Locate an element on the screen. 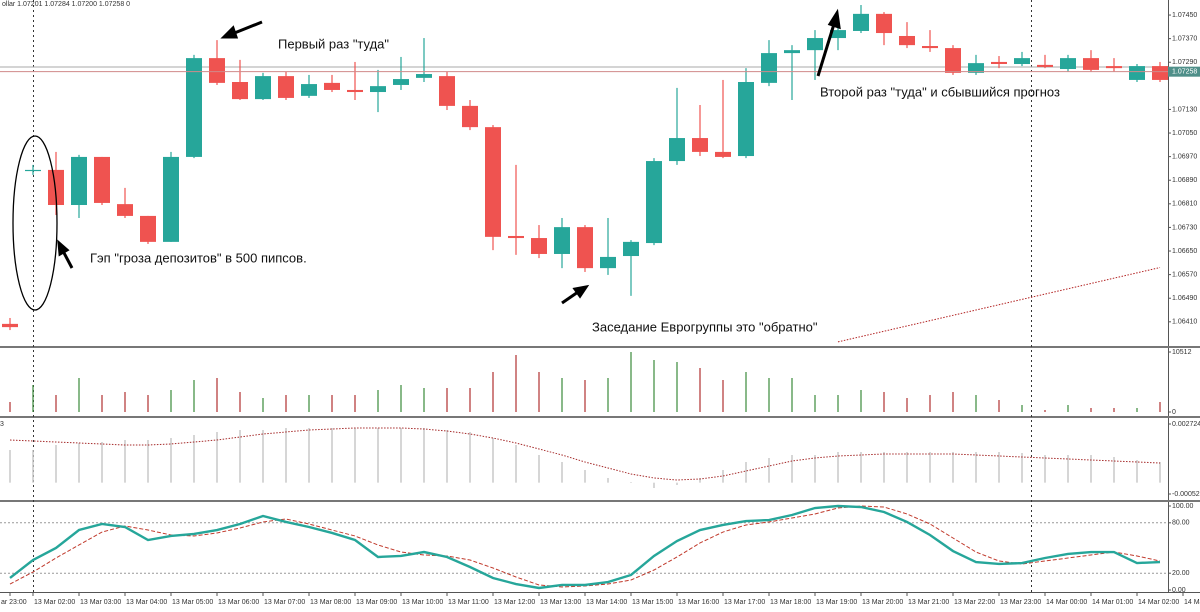 The height and width of the screenshot is (612, 1200). y-tick-label: 0 is located at coordinates (1174, 412).